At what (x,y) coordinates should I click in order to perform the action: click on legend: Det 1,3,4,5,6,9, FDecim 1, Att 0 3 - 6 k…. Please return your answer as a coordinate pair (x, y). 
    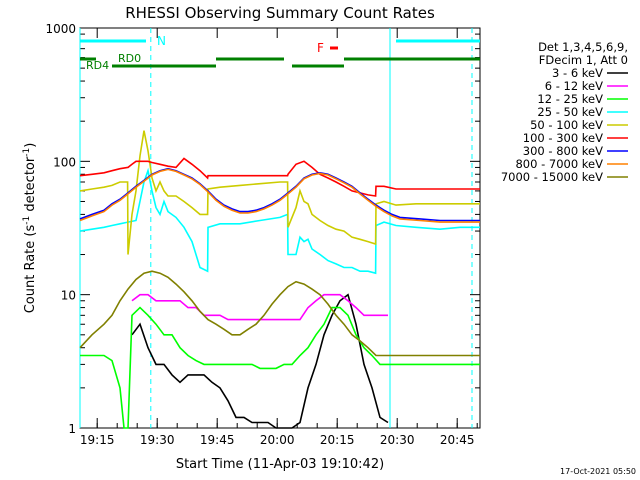
    Looking at the image, I should click on (564, 112).